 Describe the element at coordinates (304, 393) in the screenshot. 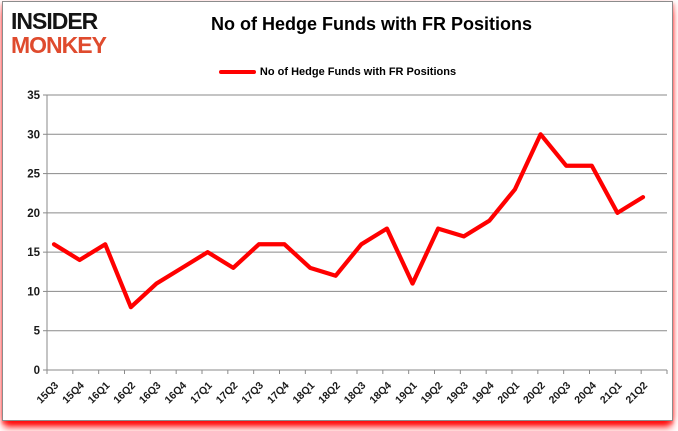

I see `x-tick-label: 18Q1` at that location.